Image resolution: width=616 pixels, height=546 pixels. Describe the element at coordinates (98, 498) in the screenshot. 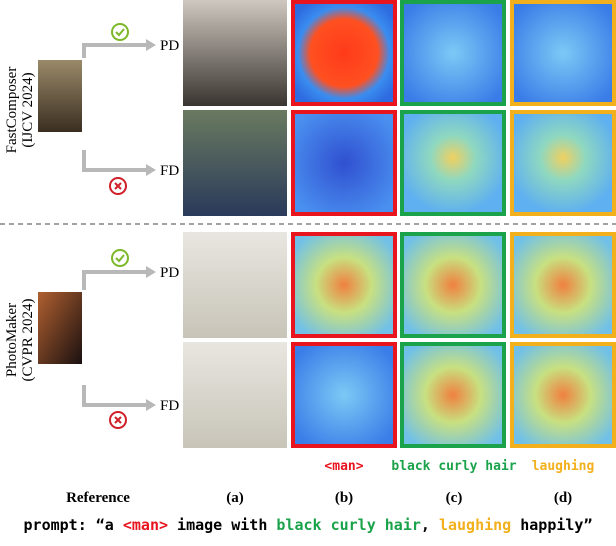

I see `column-label: Reference` at that location.